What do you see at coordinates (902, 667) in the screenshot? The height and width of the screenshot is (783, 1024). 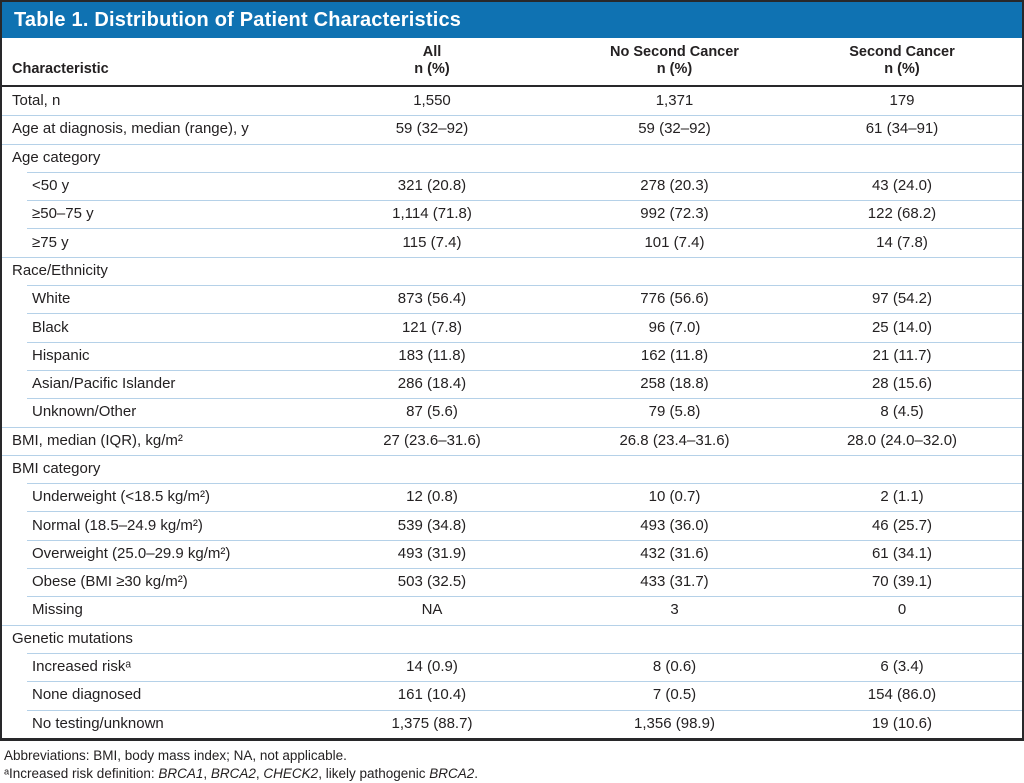 I see `row-value: 6 (3.4)` at bounding box center [902, 667].